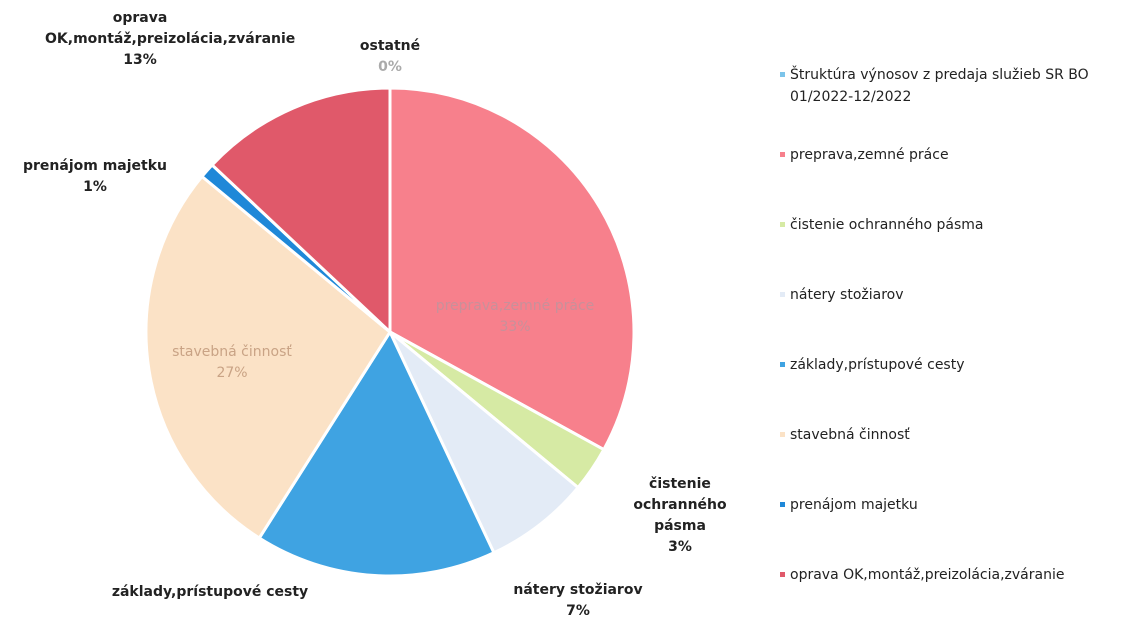 Image resolution: width=1133 pixels, height=630 pixels. I want to click on value-label: 1%, so click(95, 187).